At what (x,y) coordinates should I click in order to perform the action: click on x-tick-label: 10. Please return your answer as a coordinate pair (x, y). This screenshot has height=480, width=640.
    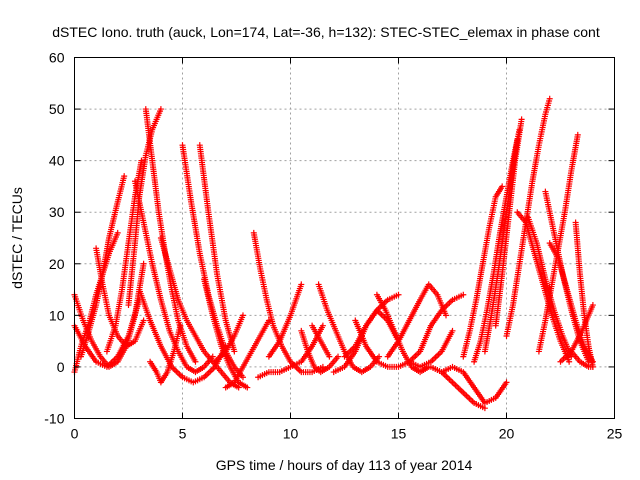
    Looking at the image, I should click on (291, 434).